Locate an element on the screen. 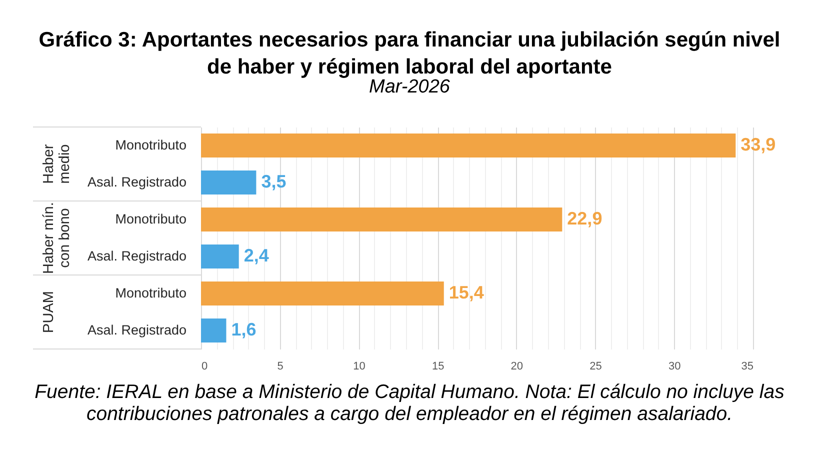  text: Haber medio is located at coordinates (57, 164).